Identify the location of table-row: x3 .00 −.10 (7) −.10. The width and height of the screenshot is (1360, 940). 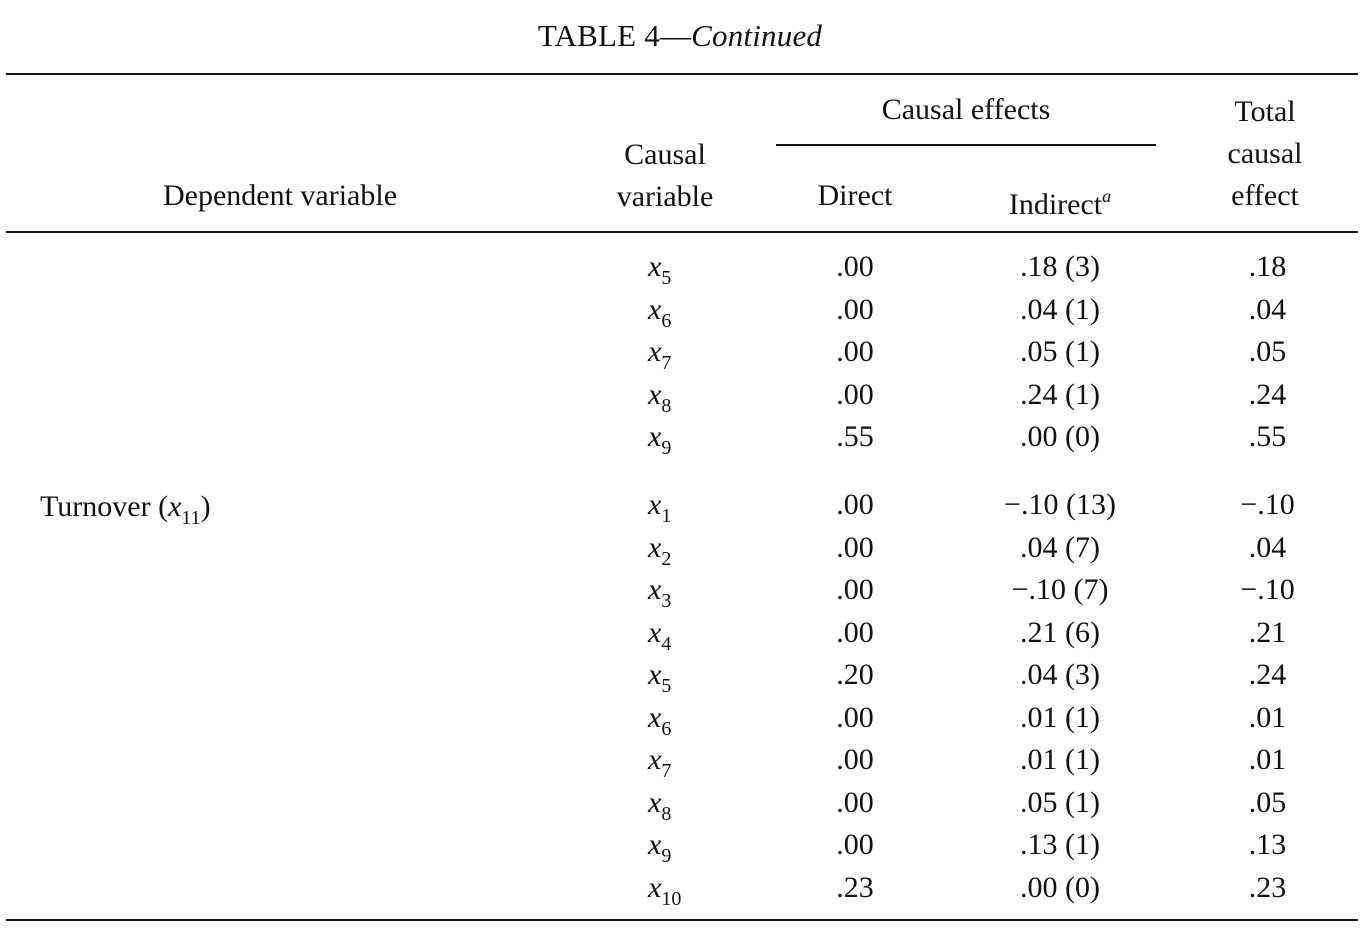
(680, 594).